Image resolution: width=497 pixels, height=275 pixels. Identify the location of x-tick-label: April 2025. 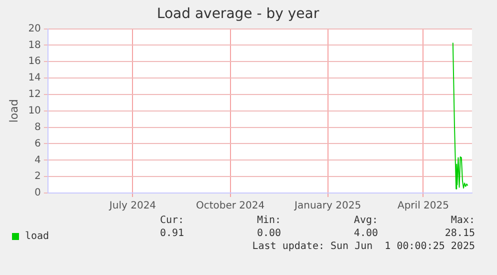
(423, 206).